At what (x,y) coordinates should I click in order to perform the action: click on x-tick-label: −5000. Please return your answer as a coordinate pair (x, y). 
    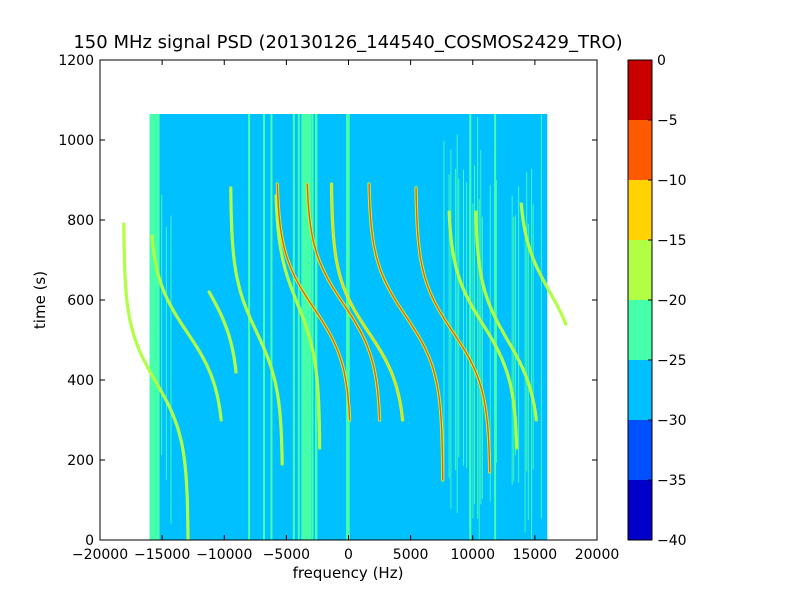
    Looking at the image, I should click on (286, 555).